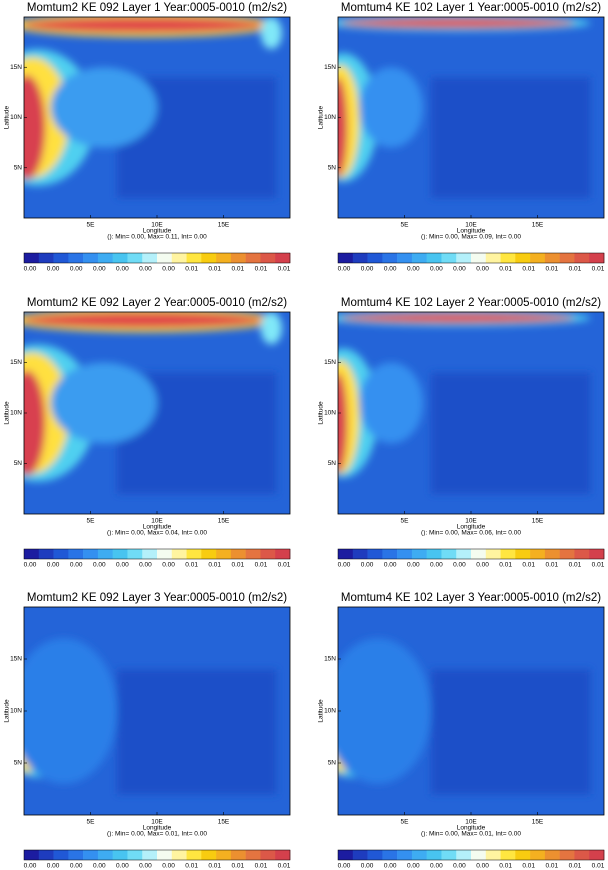  Describe the element at coordinates (321, 413) in the screenshot. I see `y-axis-label: Latitude` at that location.